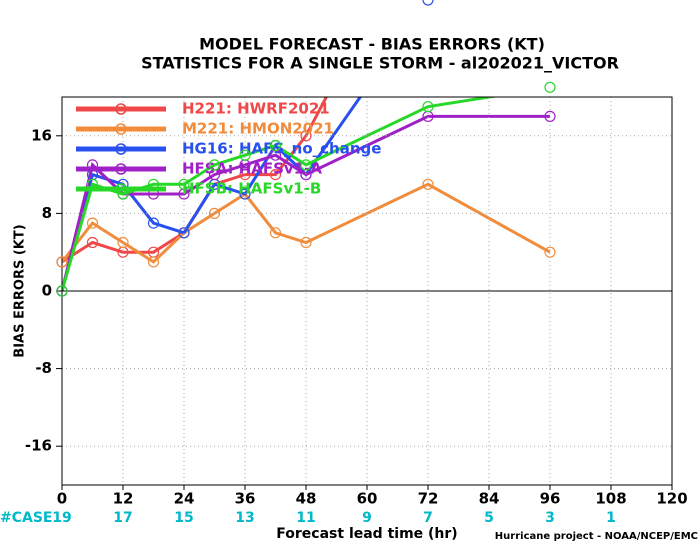  I want to click on case-count: 15, so click(183, 518).